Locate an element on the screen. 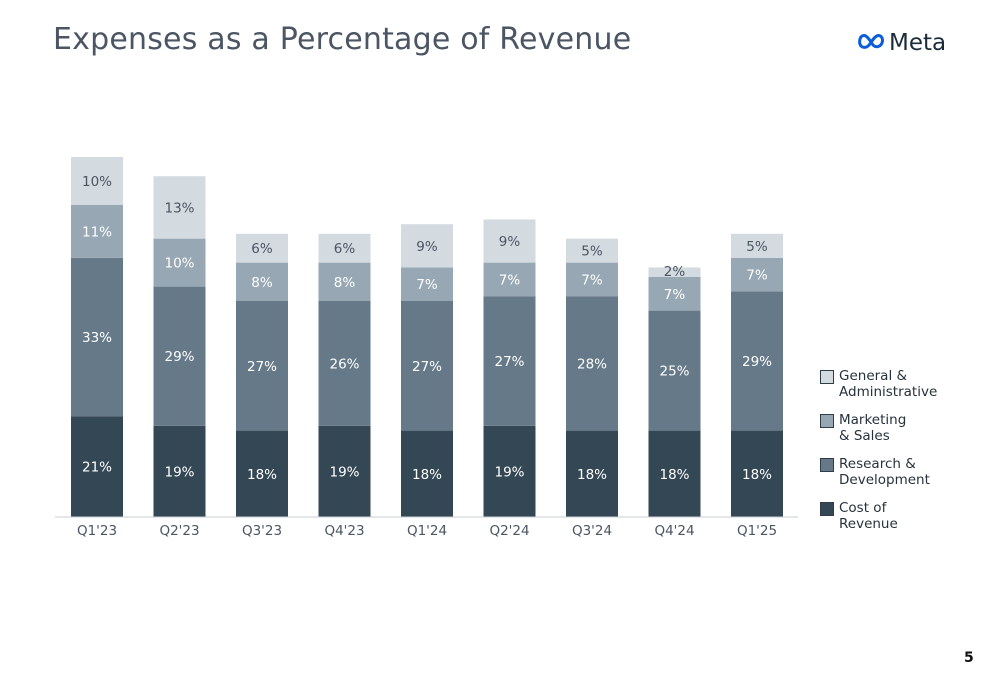  x-tick-label: Q2'23 is located at coordinates (179, 531).